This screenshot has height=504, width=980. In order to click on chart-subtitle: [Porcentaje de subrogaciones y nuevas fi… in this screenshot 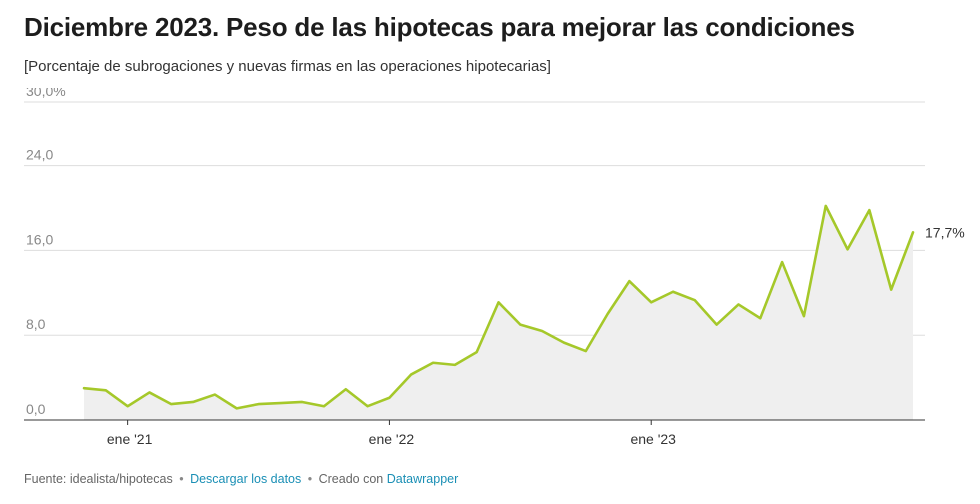, I will do `click(287, 66)`.